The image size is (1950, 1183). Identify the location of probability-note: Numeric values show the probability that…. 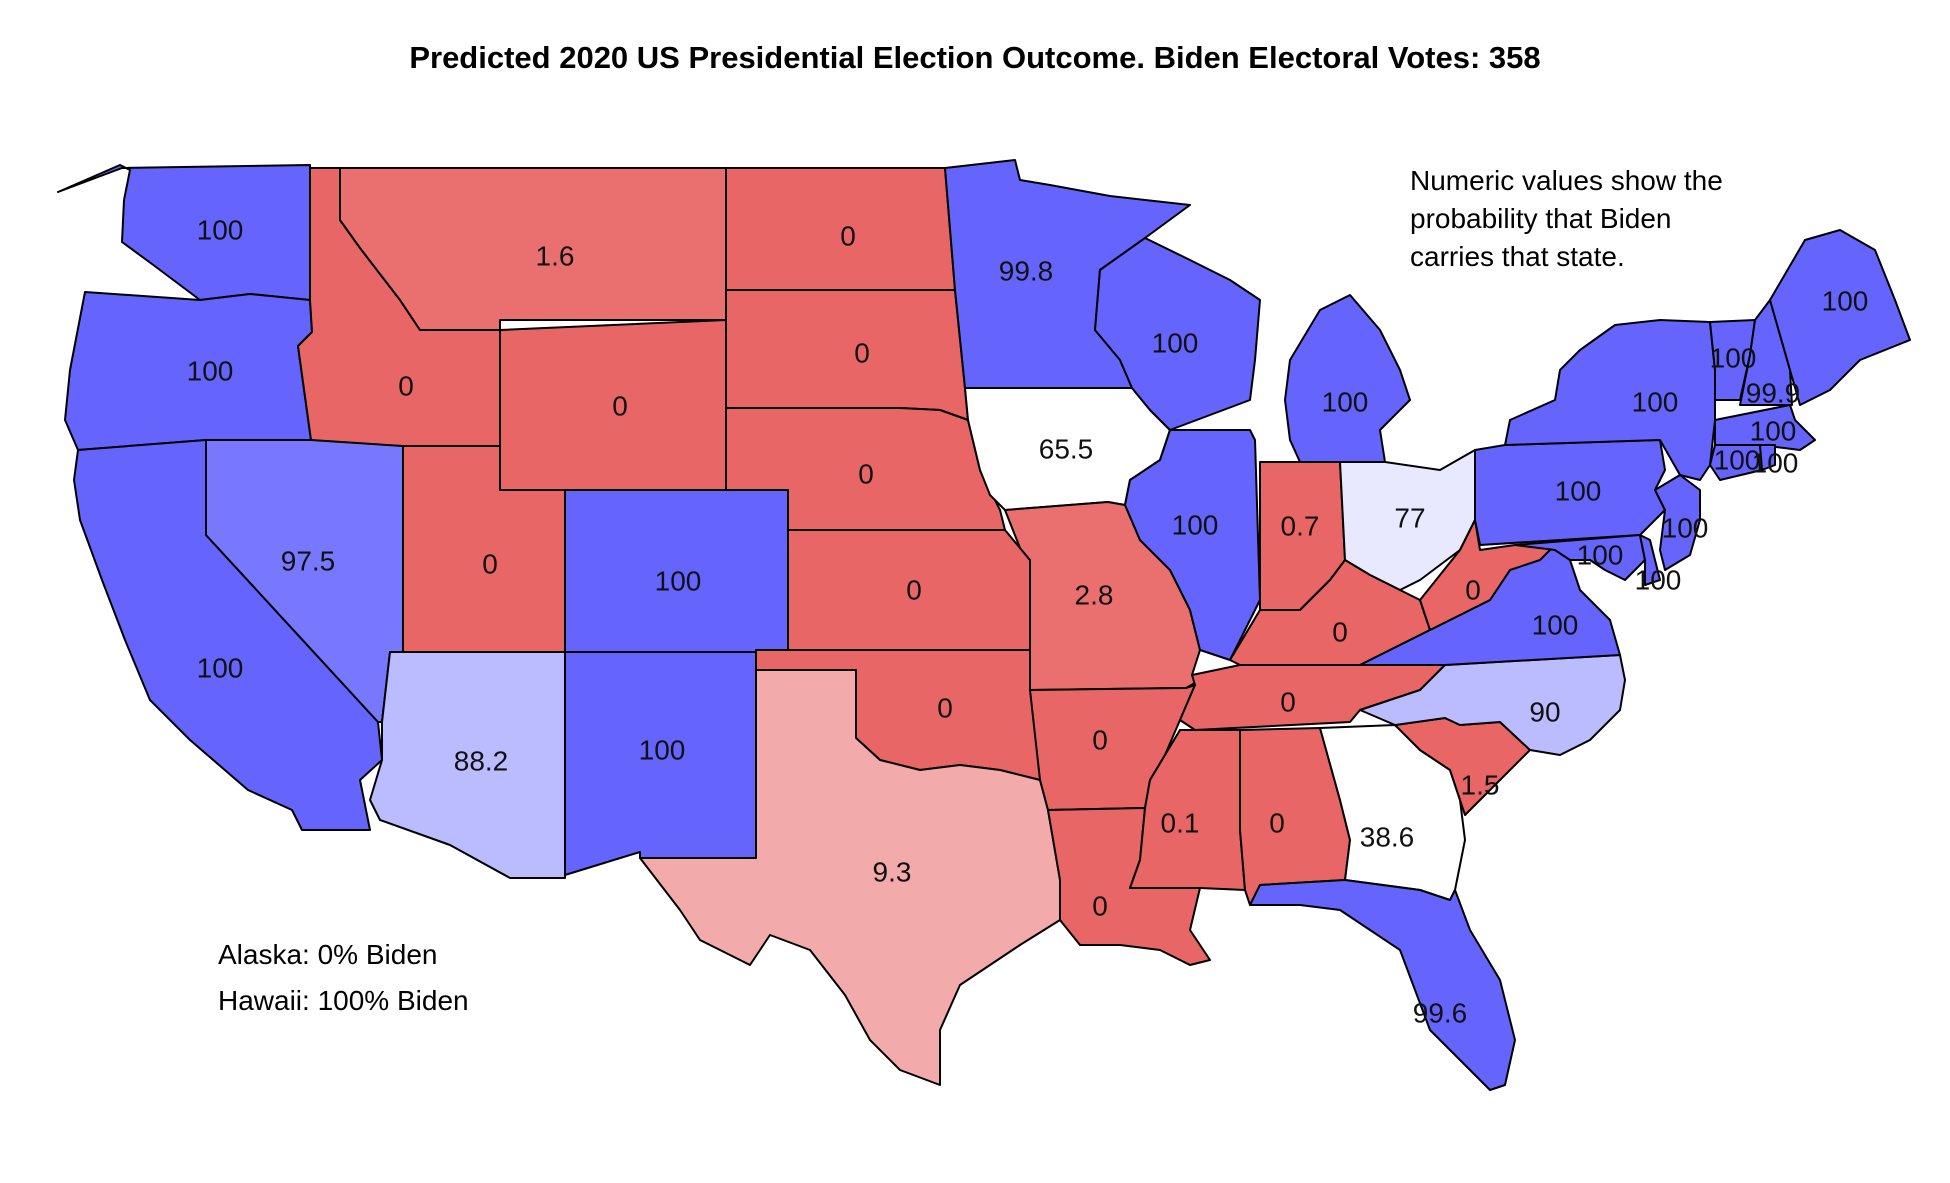
(1566, 219).